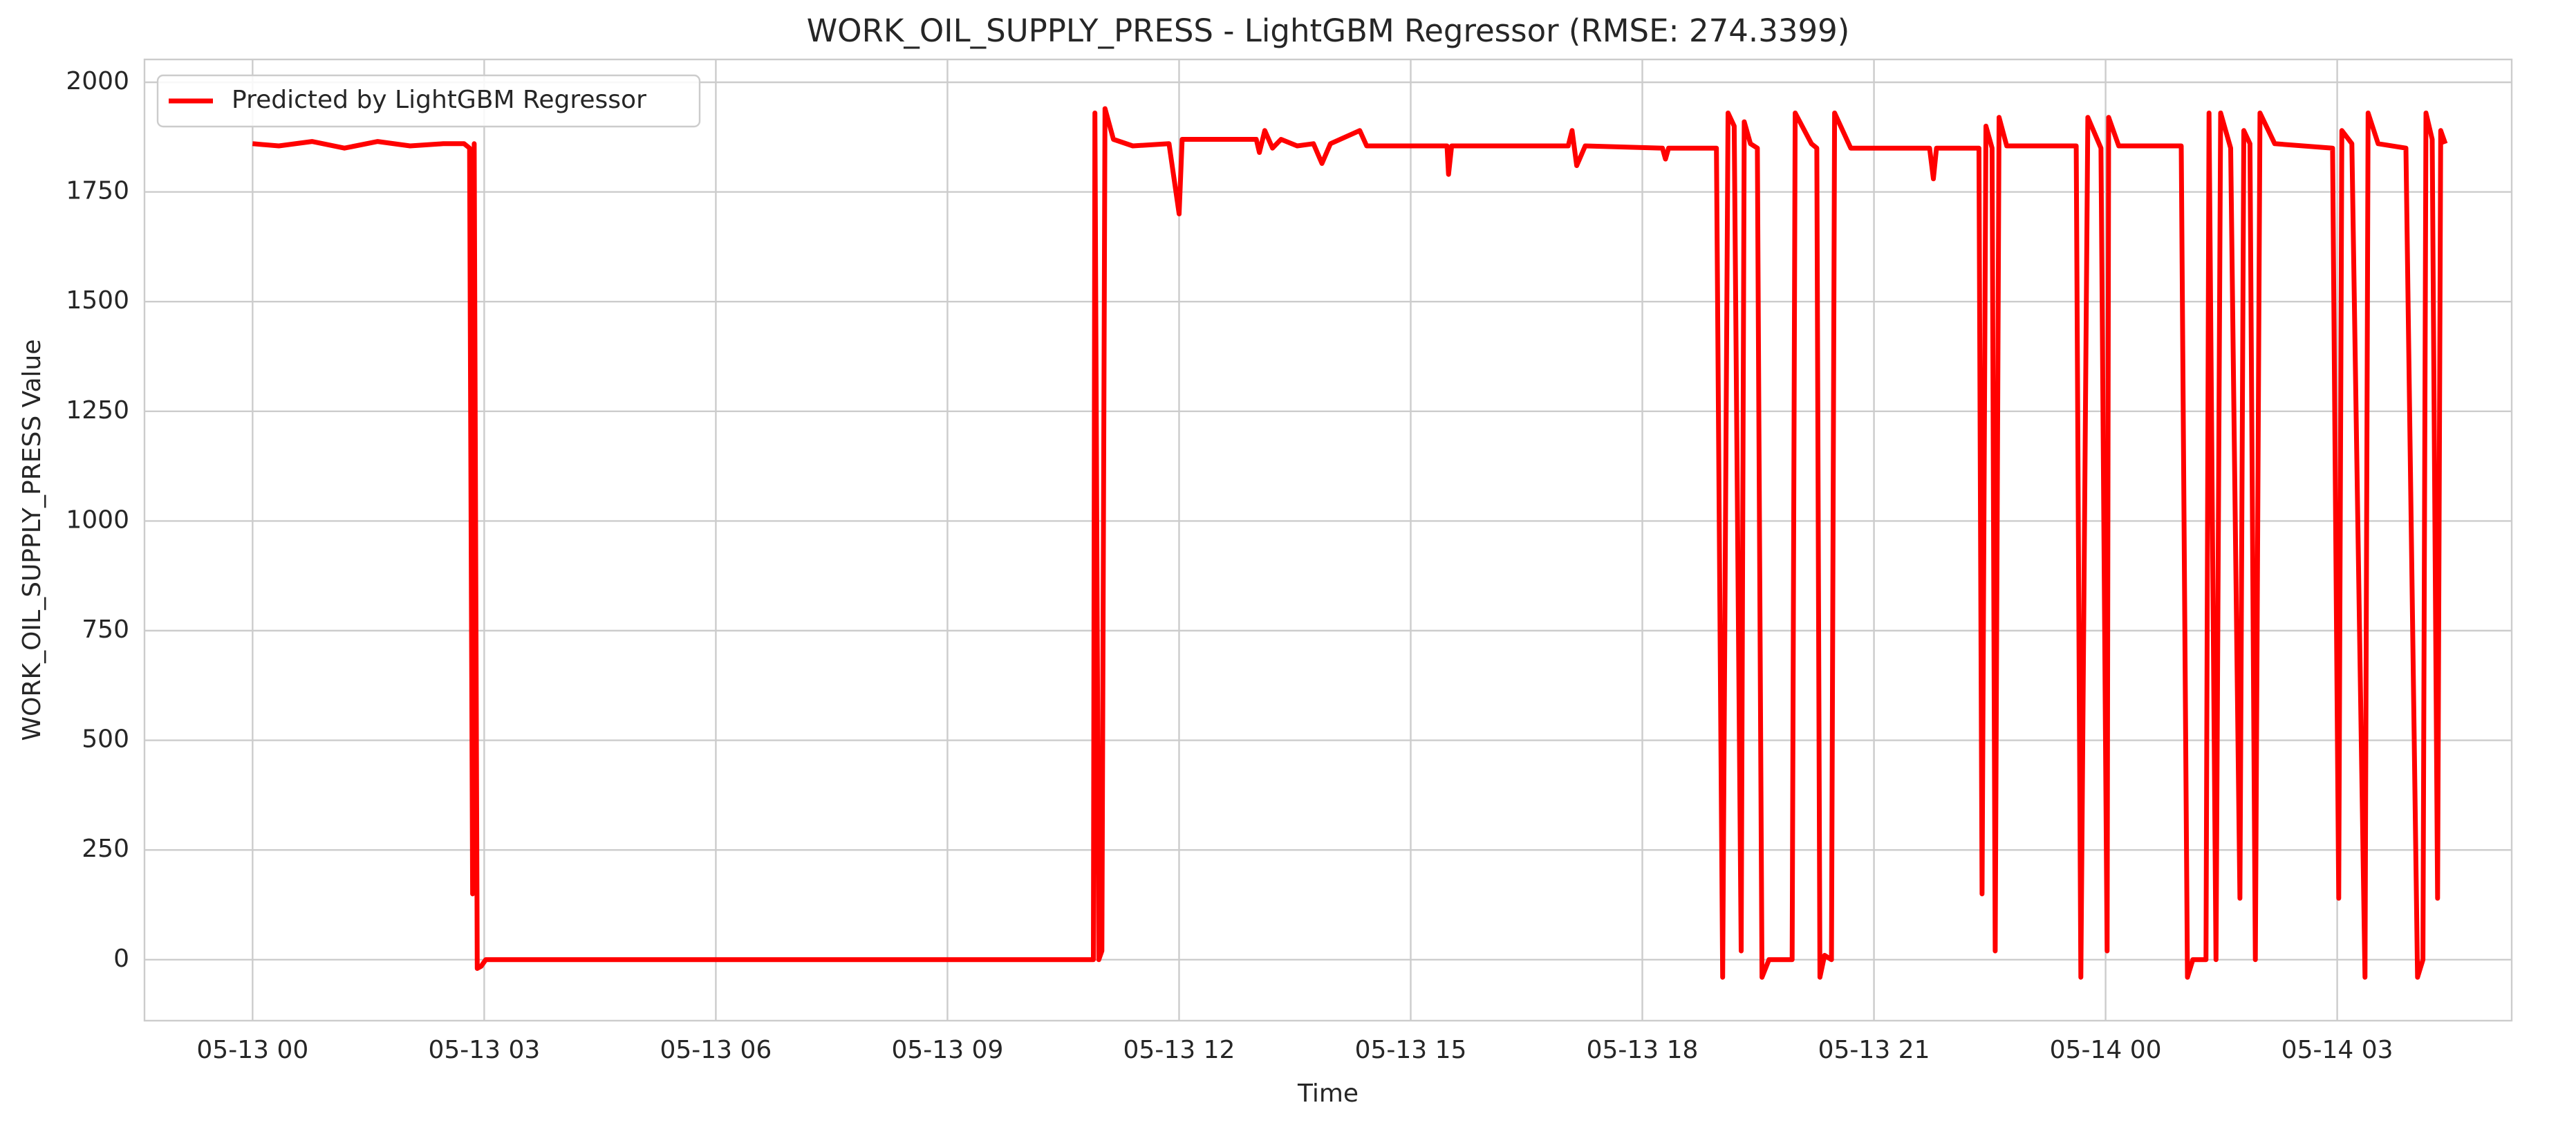  I want to click on y-tick-label: 1250, so click(97, 411).